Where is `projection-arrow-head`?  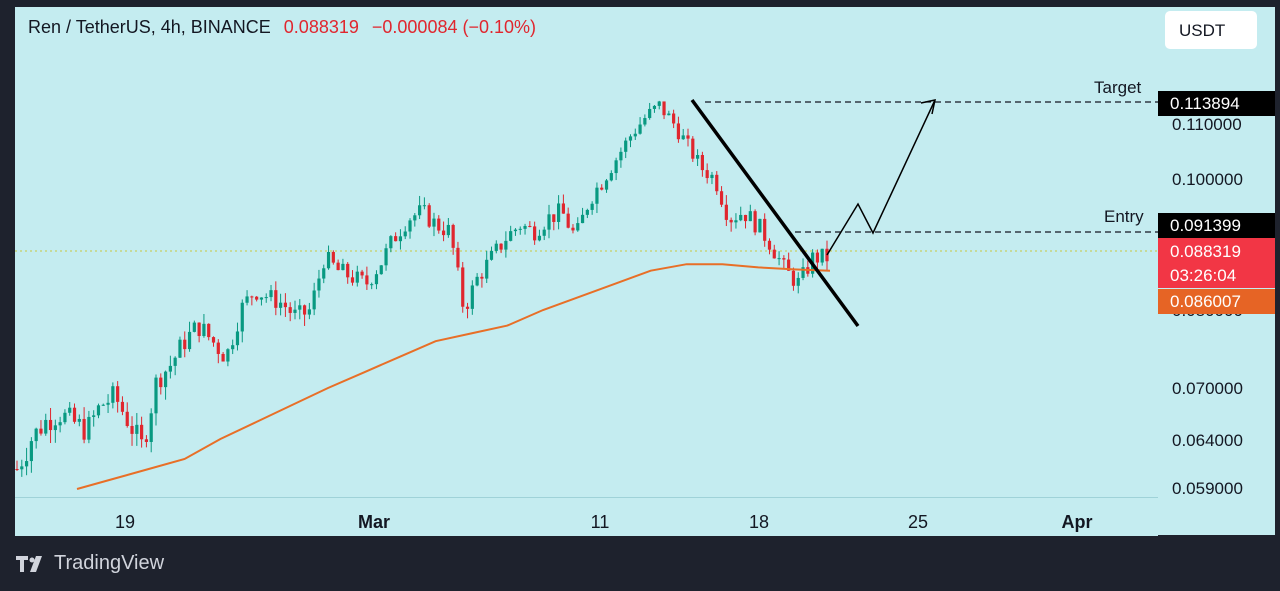 projection-arrow-head is located at coordinates (928, 107).